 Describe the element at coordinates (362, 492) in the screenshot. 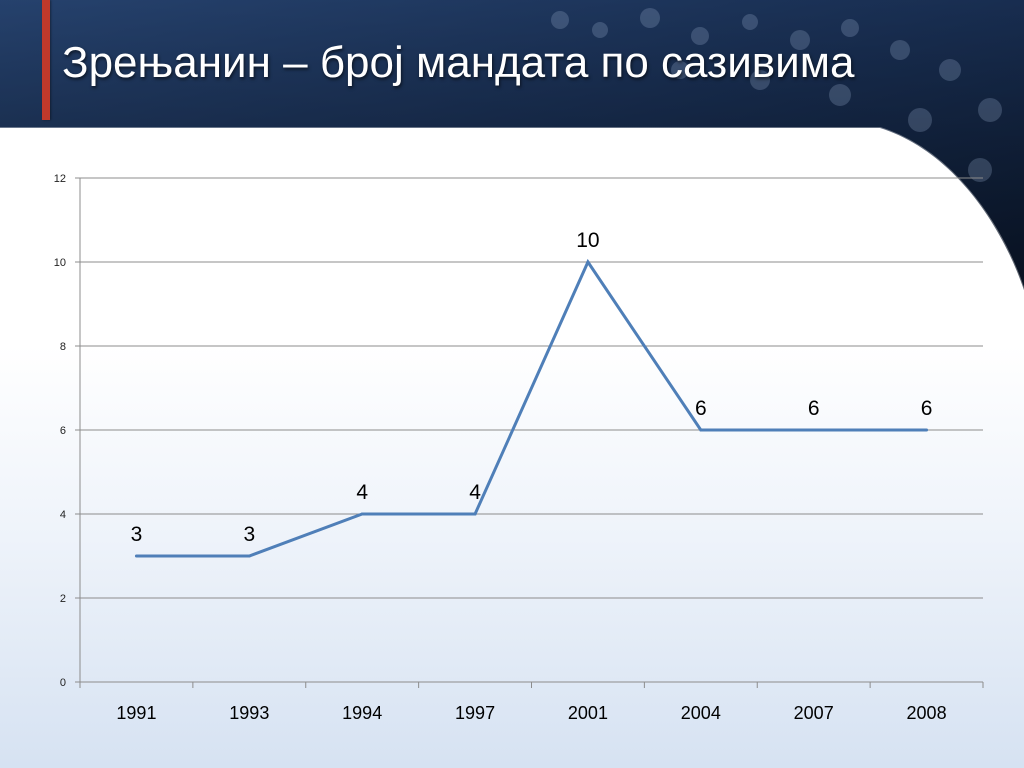

I see `data-label-1994: 4` at that location.